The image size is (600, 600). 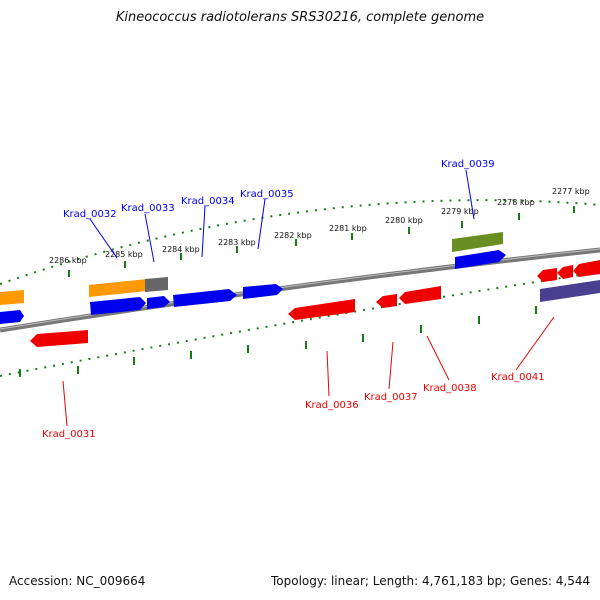 I want to click on accession-label: Accession: NC_009664, so click(x=77, y=581).